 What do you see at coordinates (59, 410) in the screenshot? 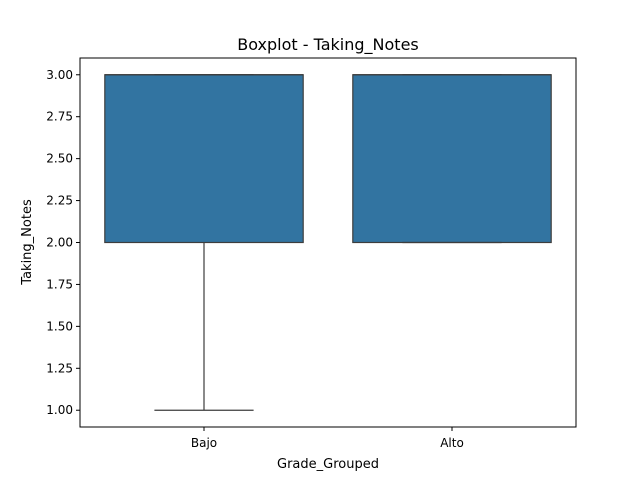
I see `y-tick-label: 1.00` at bounding box center [59, 410].